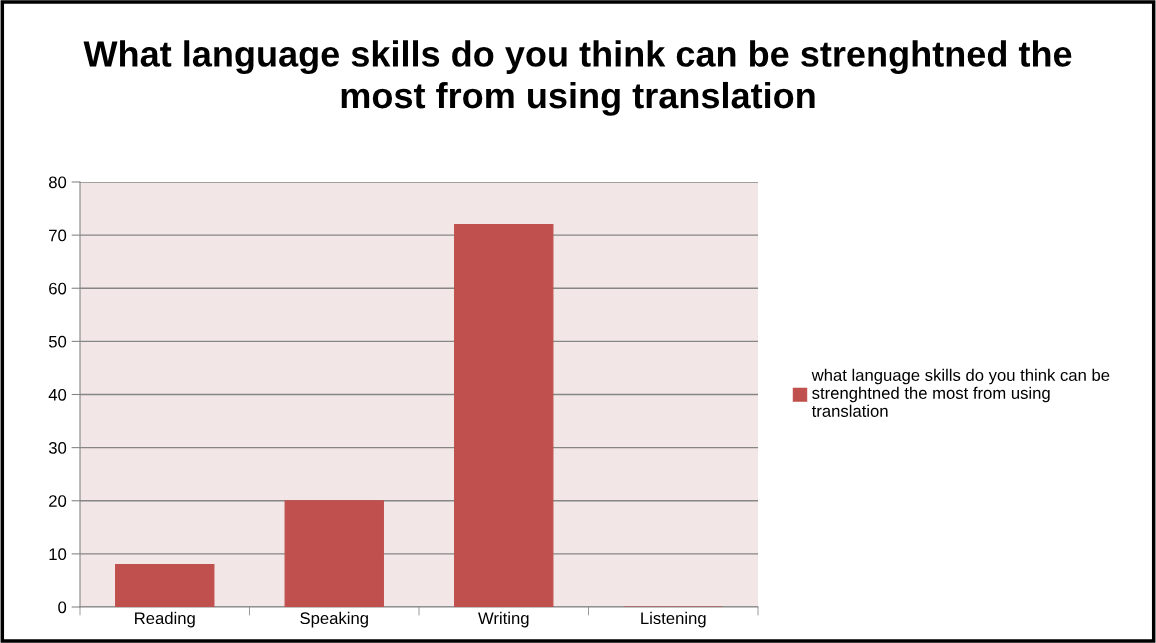 The height and width of the screenshot is (643, 1156). What do you see at coordinates (577, 78) in the screenshot?
I see `chart-title: What language skills do you think can be strenghtned the most from using translation` at bounding box center [577, 78].